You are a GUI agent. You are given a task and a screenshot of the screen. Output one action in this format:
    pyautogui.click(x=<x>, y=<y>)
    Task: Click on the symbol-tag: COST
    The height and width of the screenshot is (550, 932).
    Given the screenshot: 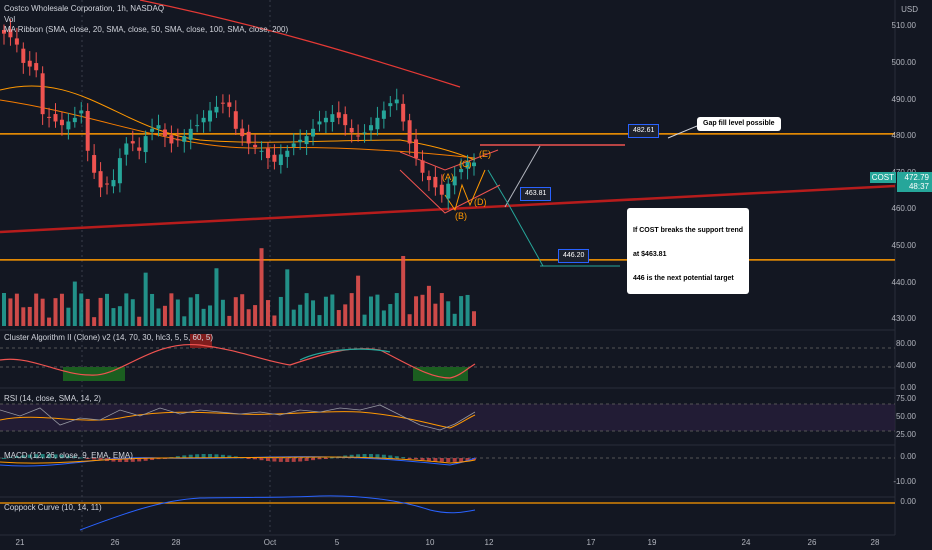 What is the action you would take?
    pyautogui.click(x=882, y=177)
    